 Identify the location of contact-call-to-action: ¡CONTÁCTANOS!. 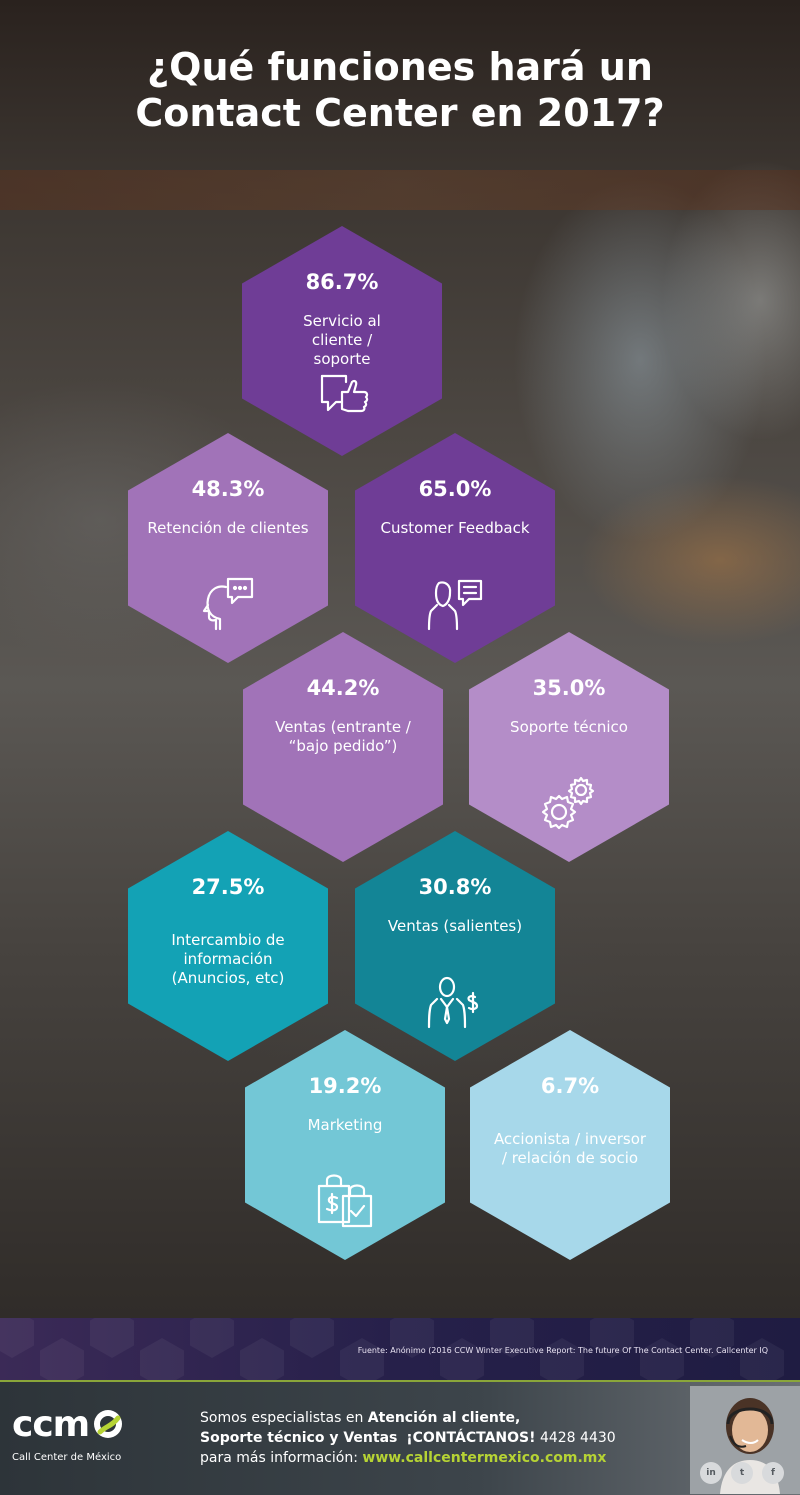
(471, 1438).